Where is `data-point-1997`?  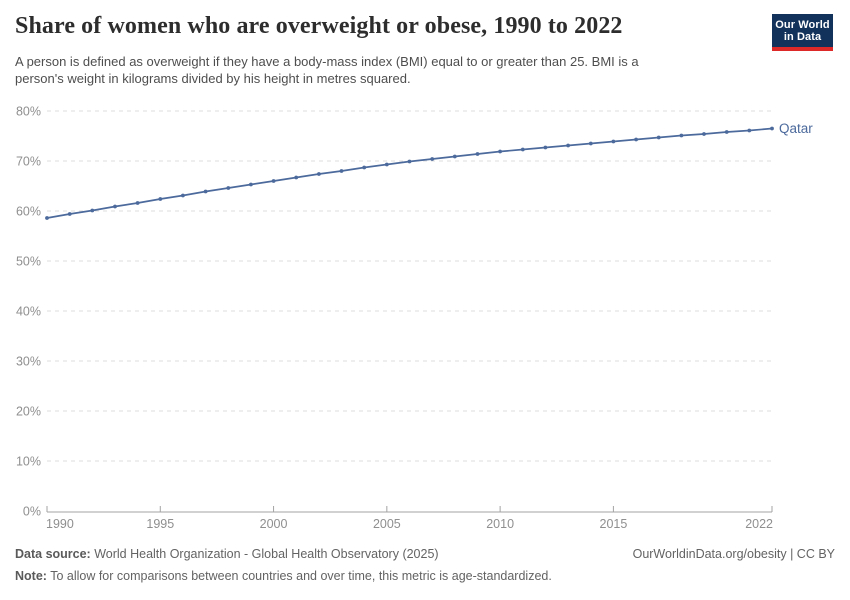 data-point-1997 is located at coordinates (205, 191).